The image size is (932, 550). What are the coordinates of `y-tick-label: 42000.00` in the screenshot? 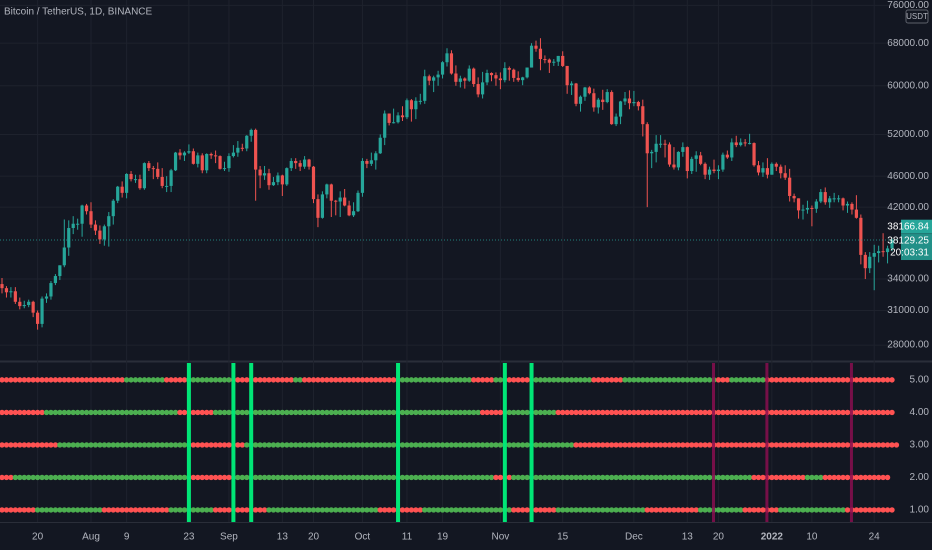 It's located at (908, 207).